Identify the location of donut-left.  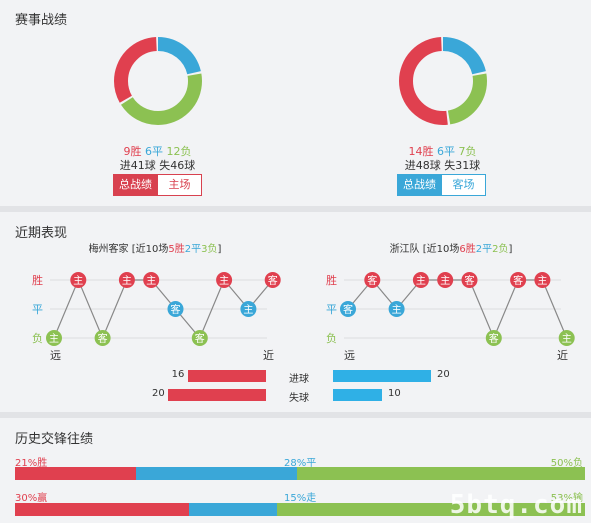
(158, 81).